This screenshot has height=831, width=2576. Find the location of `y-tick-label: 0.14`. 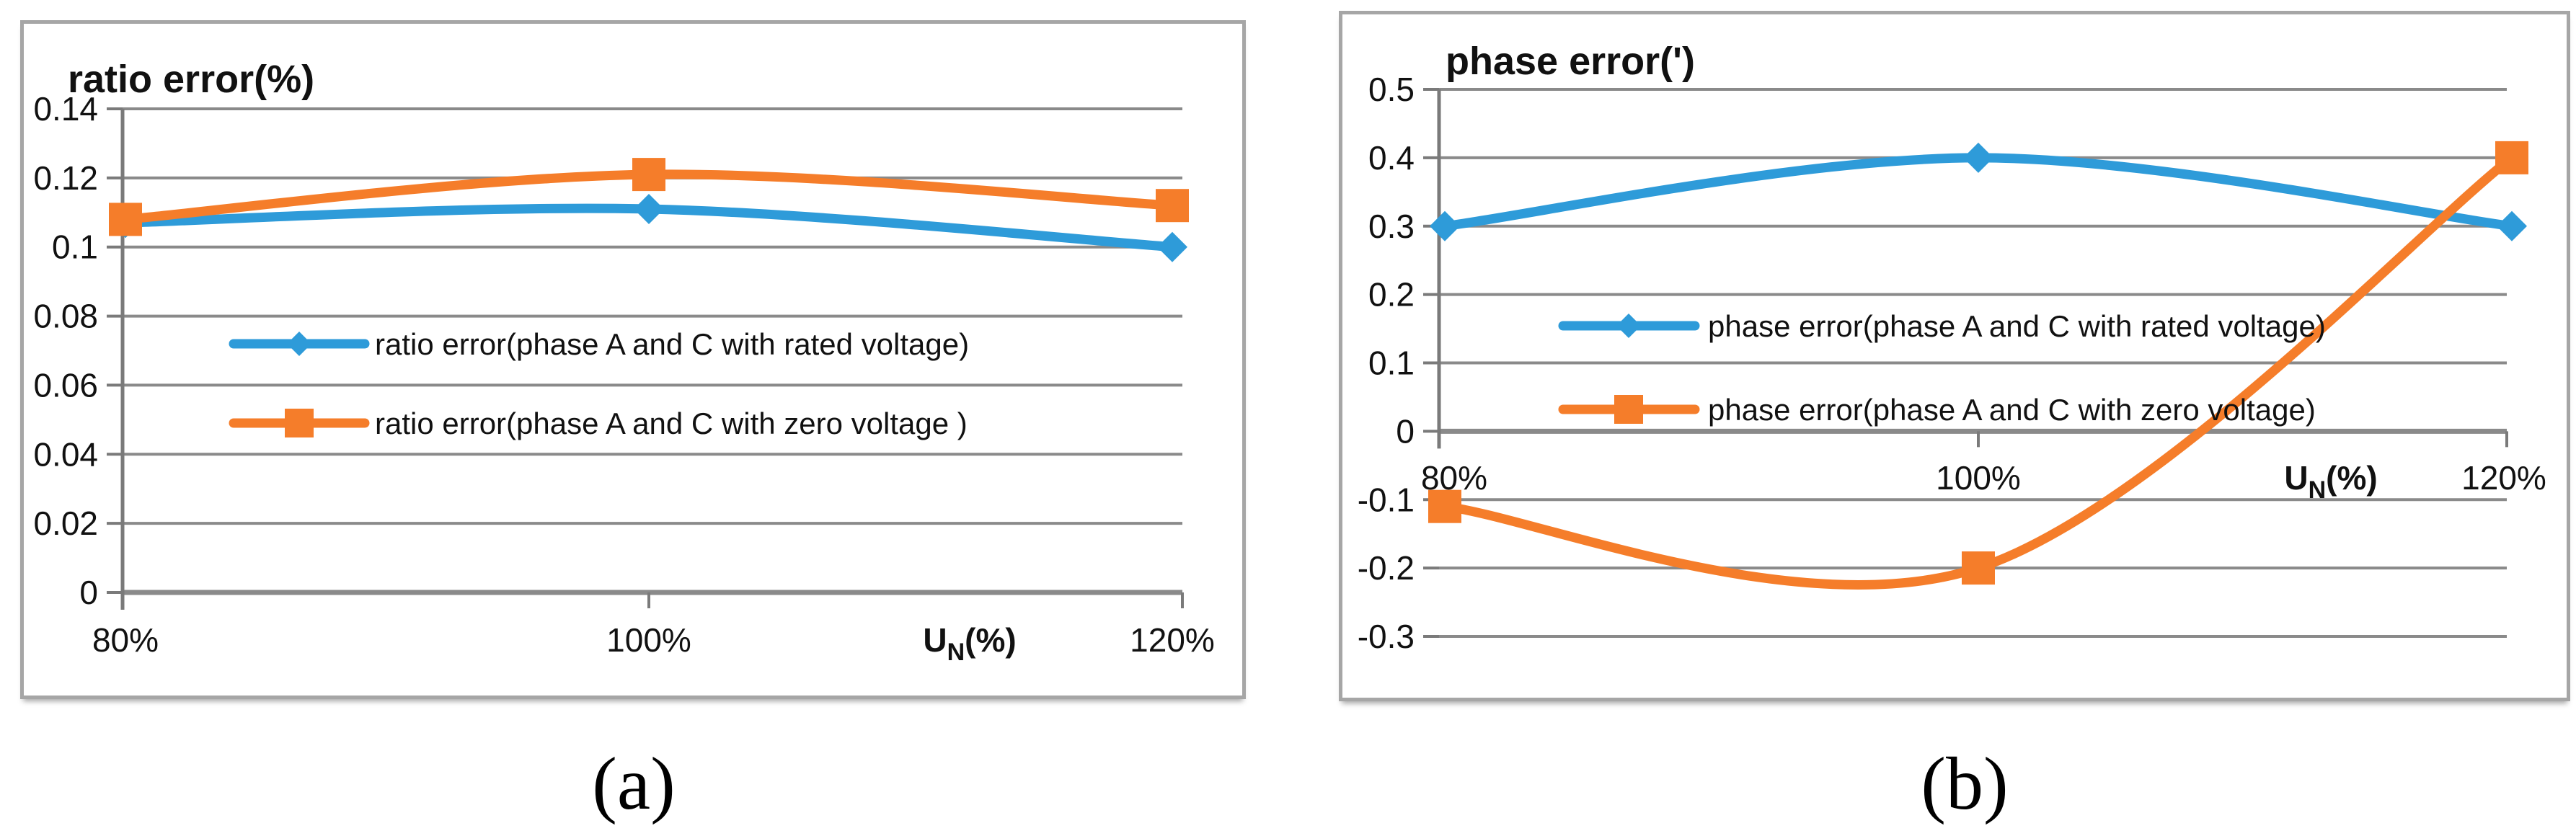

y-tick-label: 0.14 is located at coordinates (65, 109).